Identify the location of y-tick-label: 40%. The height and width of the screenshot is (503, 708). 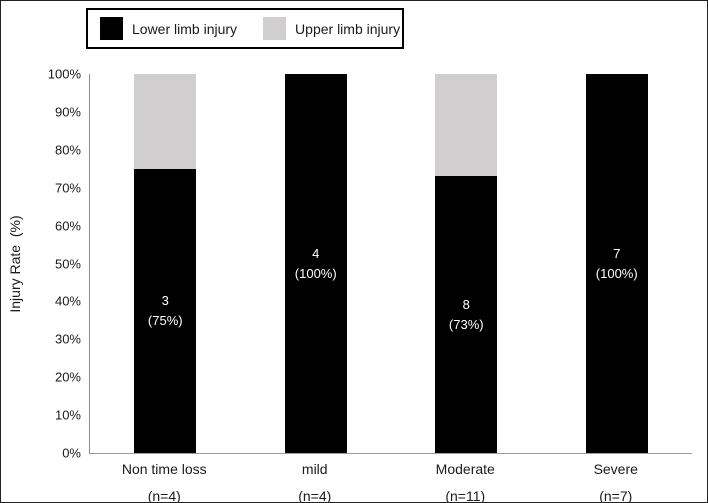
(67, 301).